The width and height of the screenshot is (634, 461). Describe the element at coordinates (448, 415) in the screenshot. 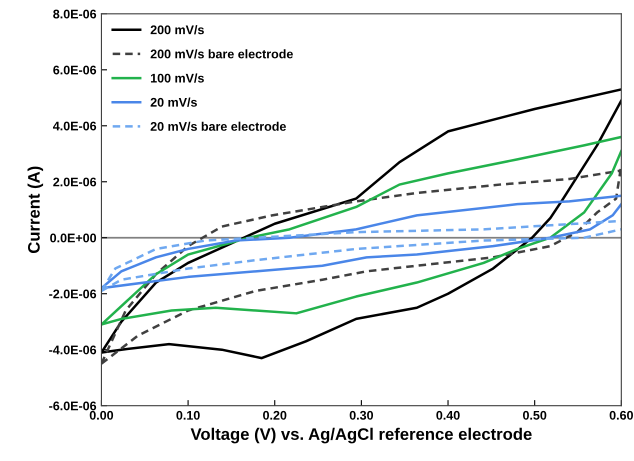

I see `x-tick-label: 0.40` at that location.